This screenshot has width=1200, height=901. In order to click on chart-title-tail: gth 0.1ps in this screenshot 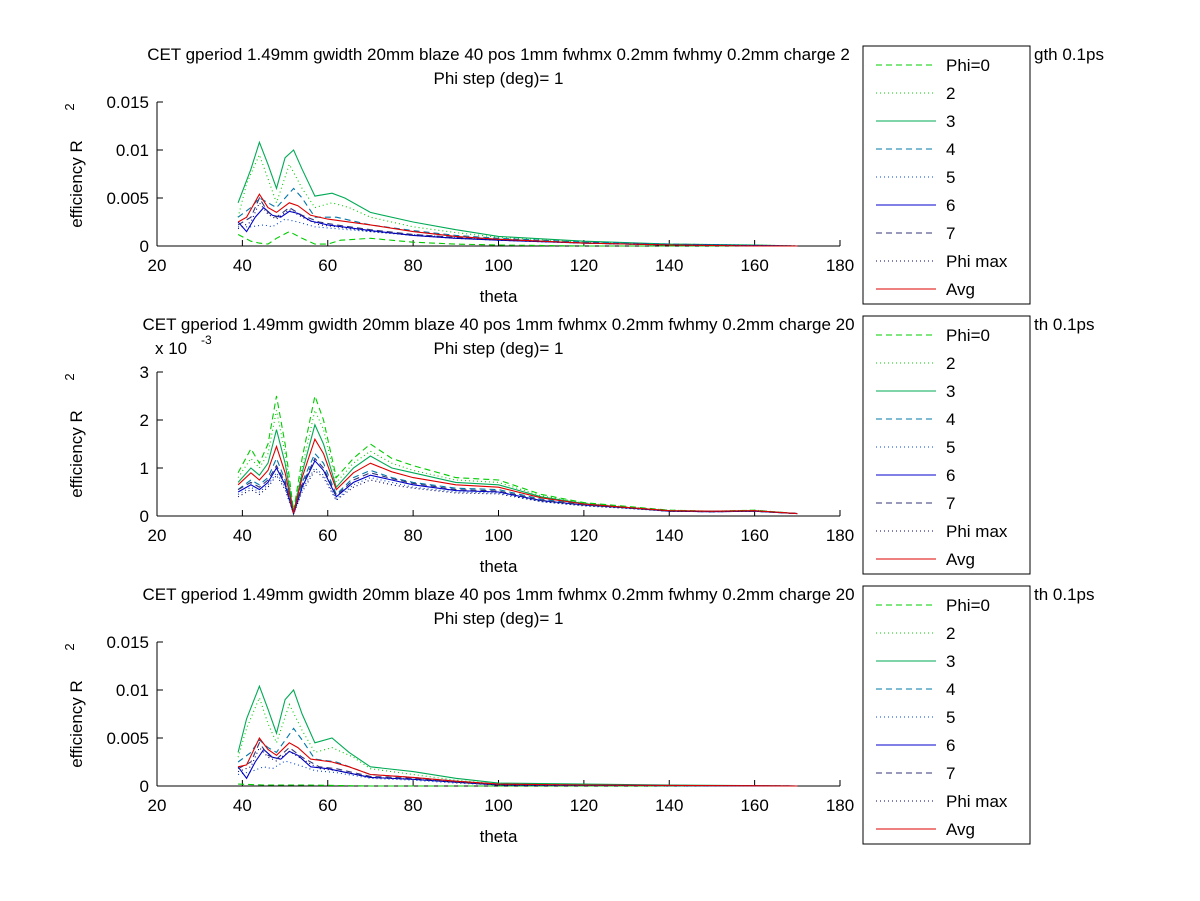, I will do `click(1069, 54)`.